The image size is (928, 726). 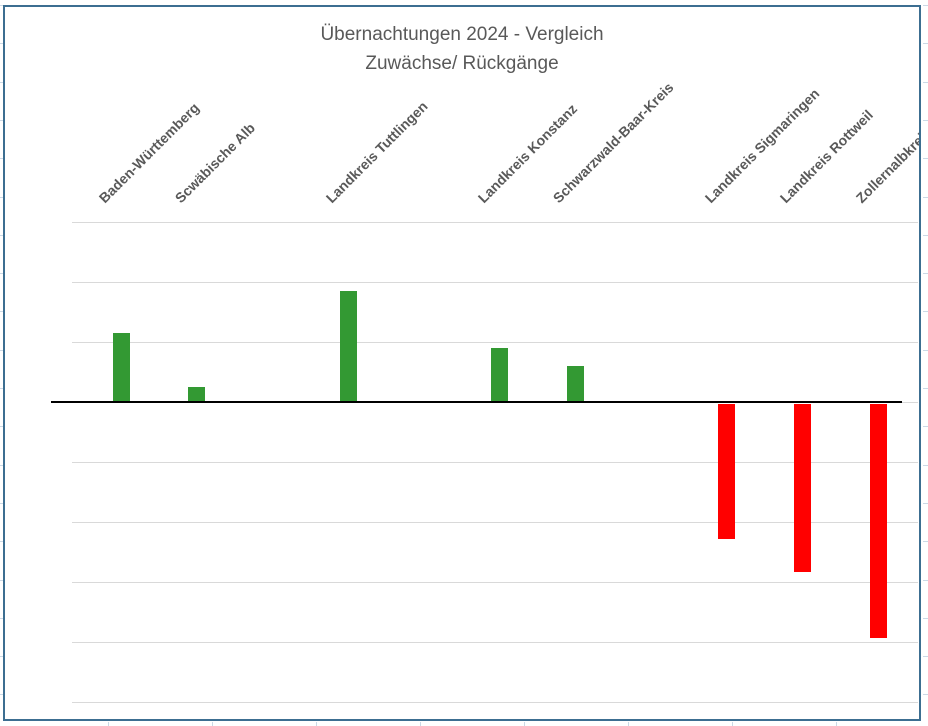 What do you see at coordinates (476, 402) in the screenshot?
I see `zero-axis-line` at bounding box center [476, 402].